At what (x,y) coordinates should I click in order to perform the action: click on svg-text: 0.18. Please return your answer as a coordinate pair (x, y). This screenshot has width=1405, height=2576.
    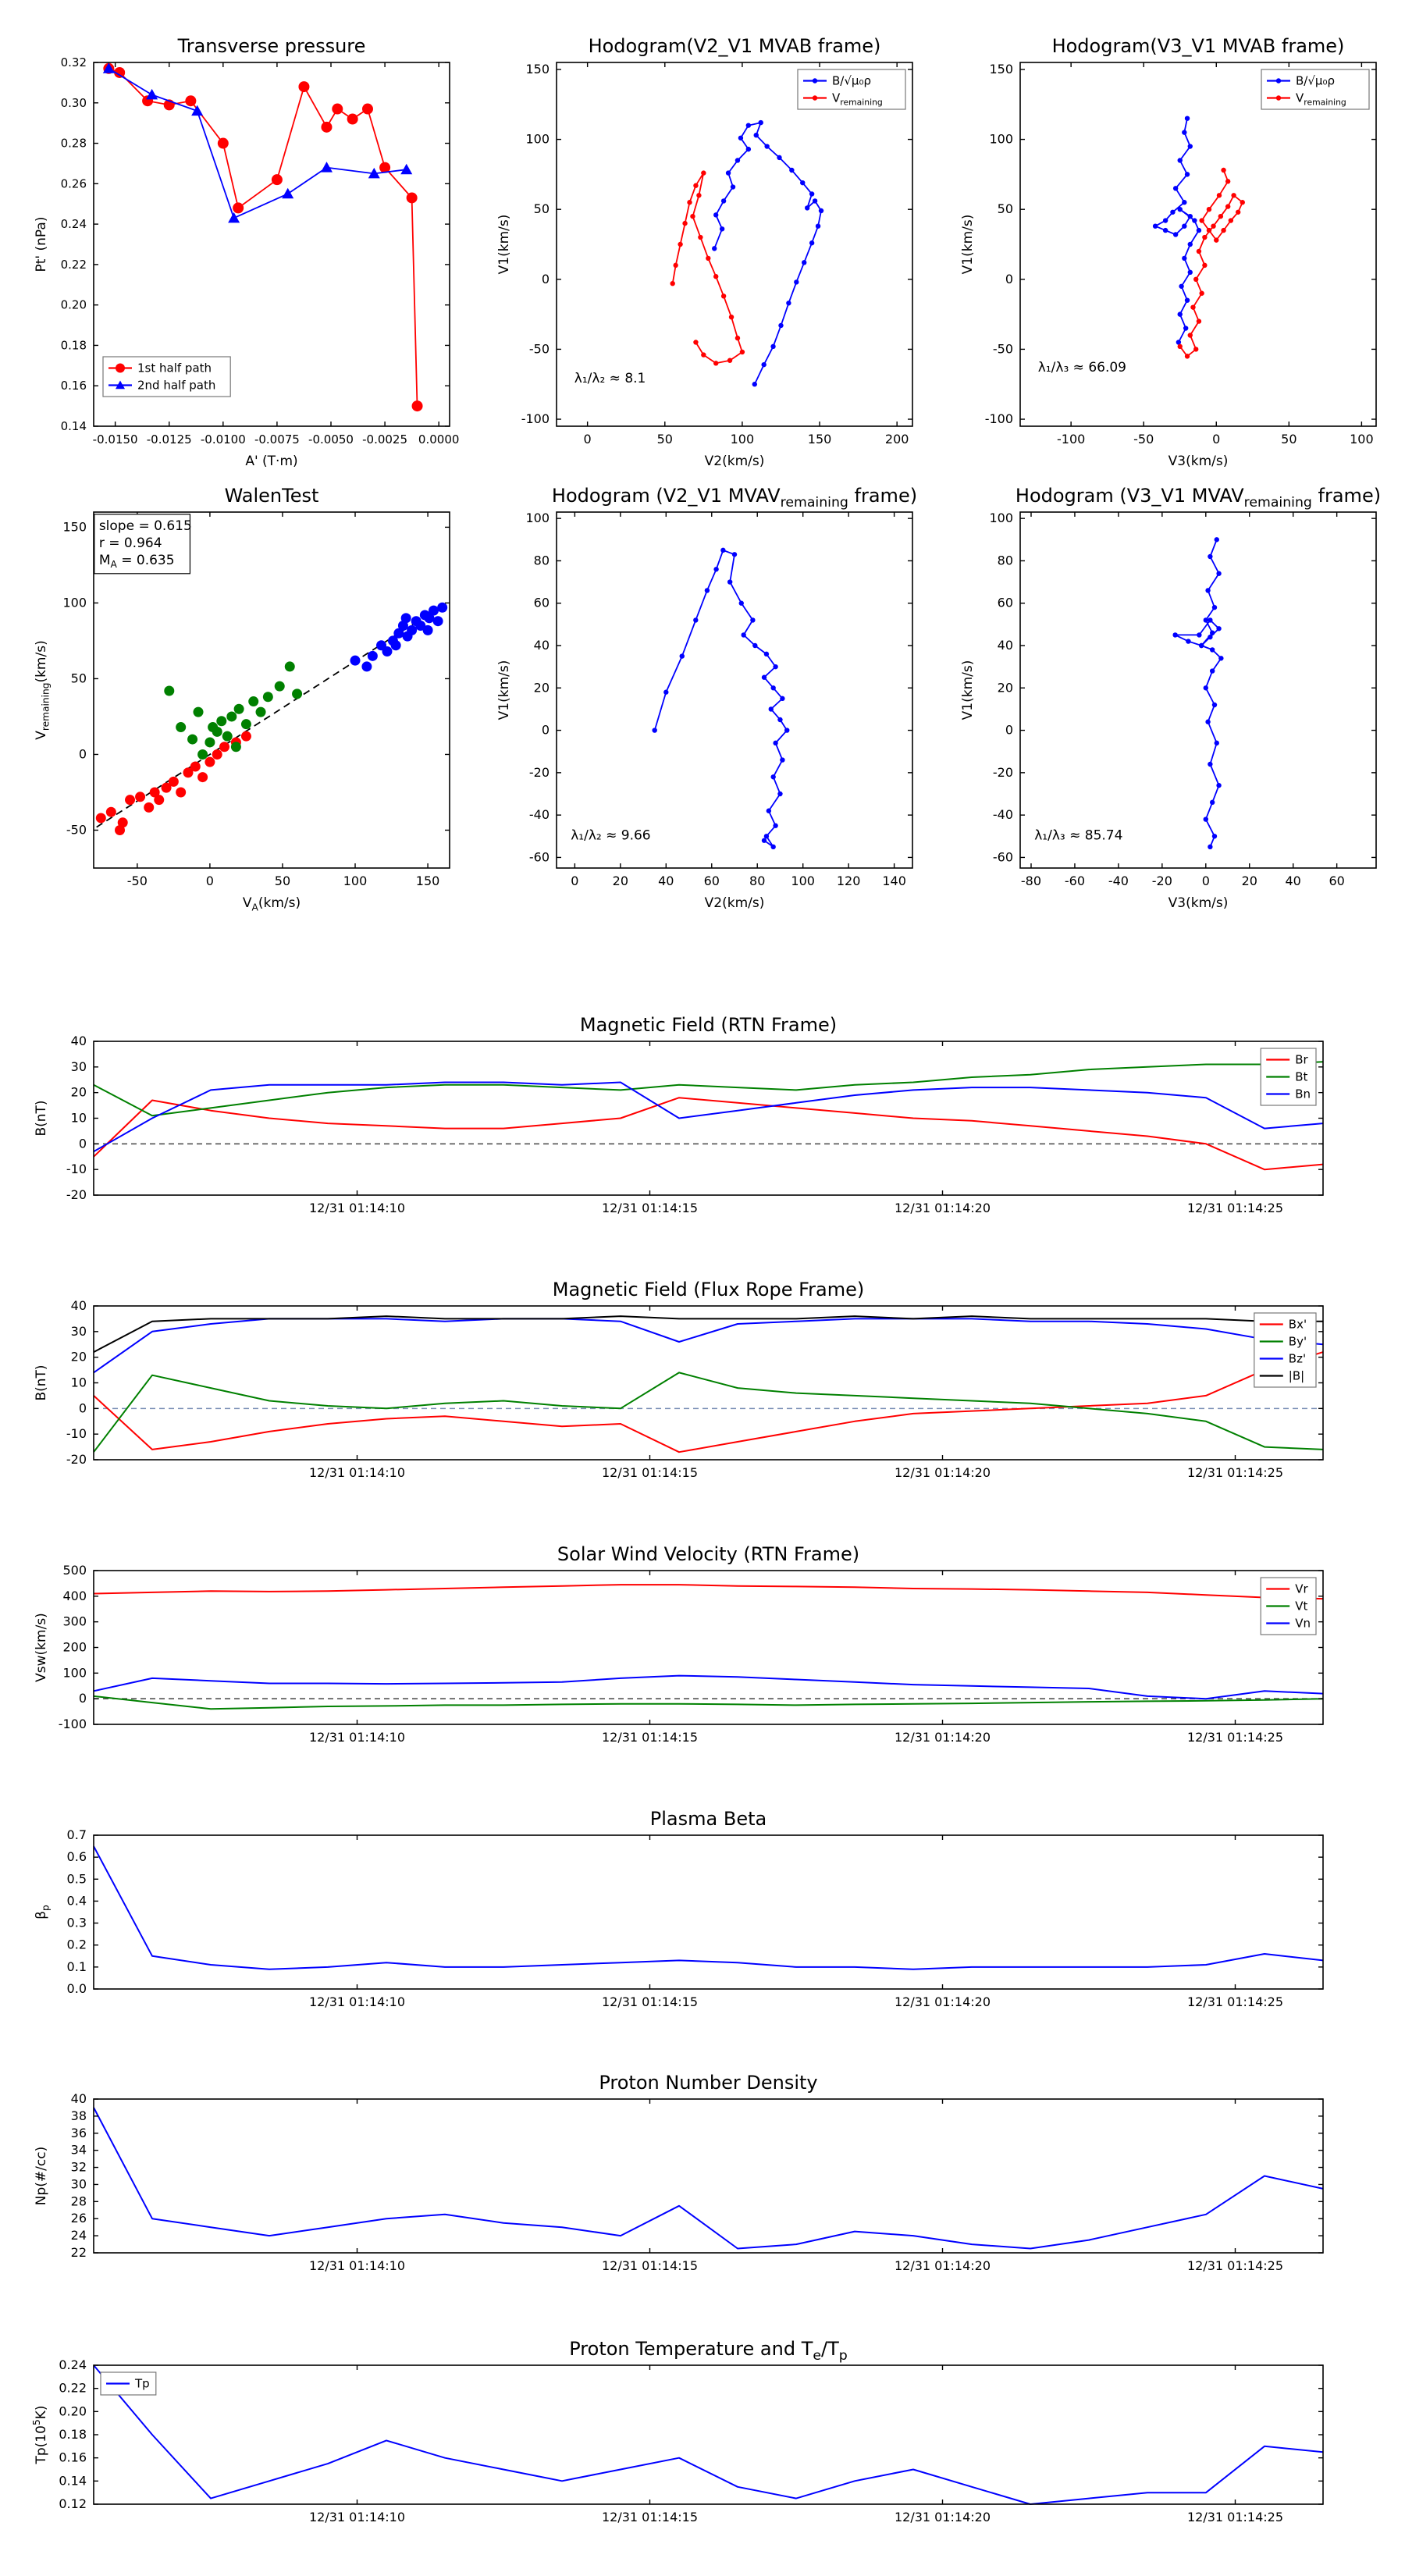
    Looking at the image, I should click on (74, 345).